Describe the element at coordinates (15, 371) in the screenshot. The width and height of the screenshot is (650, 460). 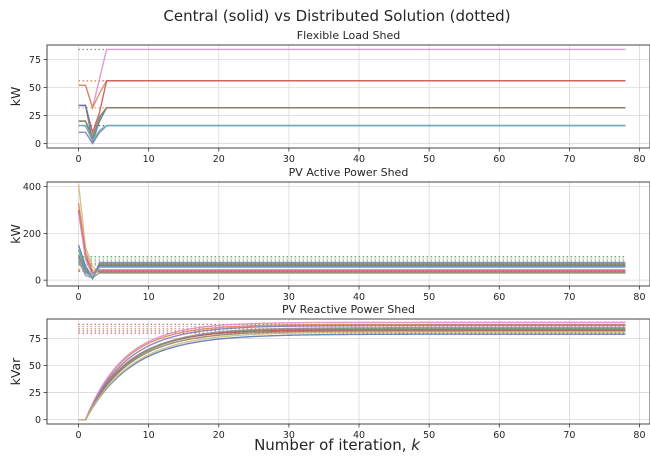
I see `y-axis-label: kVar` at that location.